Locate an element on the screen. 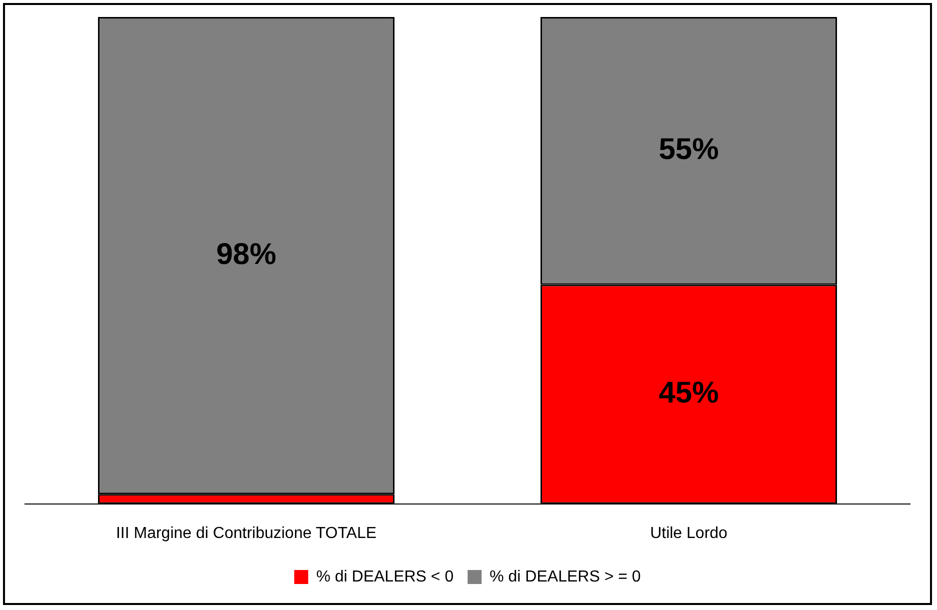 This screenshot has height=610, width=937. legend-label: % di DEALERS < 0 is located at coordinates (385, 577).